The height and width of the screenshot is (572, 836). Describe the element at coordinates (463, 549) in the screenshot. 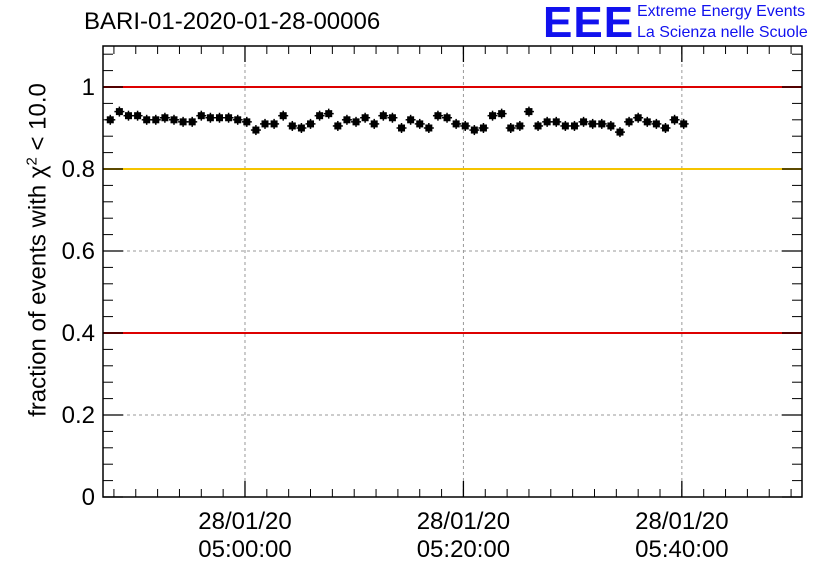

I see `x-tick-label-time: 05:20:00` at that location.